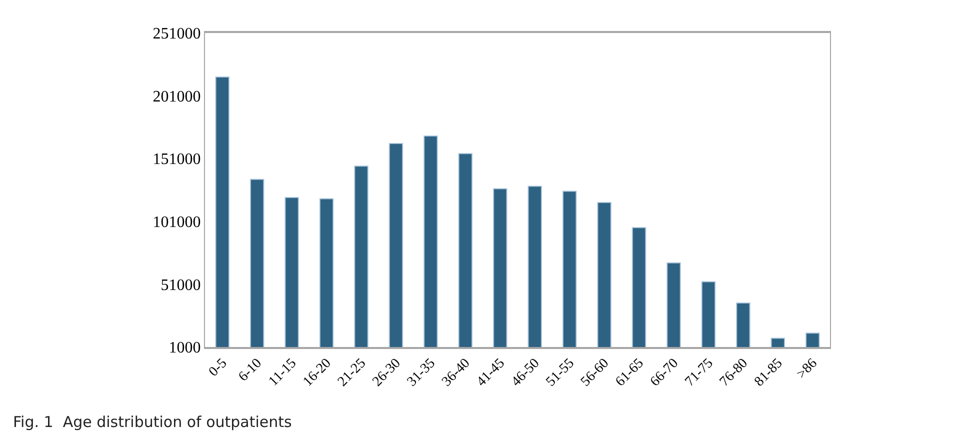 The image size is (958, 442). I want to click on caption: Fig. 1 Age distribution of outpatients, so click(152, 422).